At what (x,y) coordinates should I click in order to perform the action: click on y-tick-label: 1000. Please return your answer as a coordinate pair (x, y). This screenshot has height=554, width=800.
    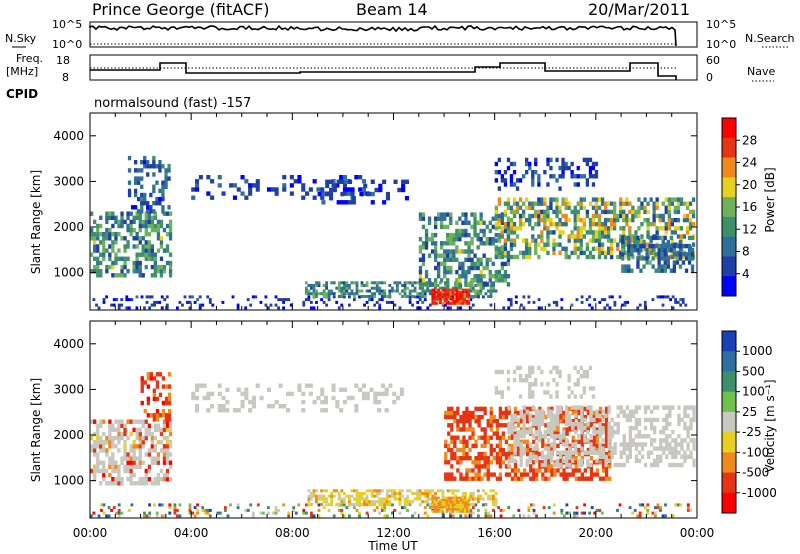
    Looking at the image, I should click on (68, 273).